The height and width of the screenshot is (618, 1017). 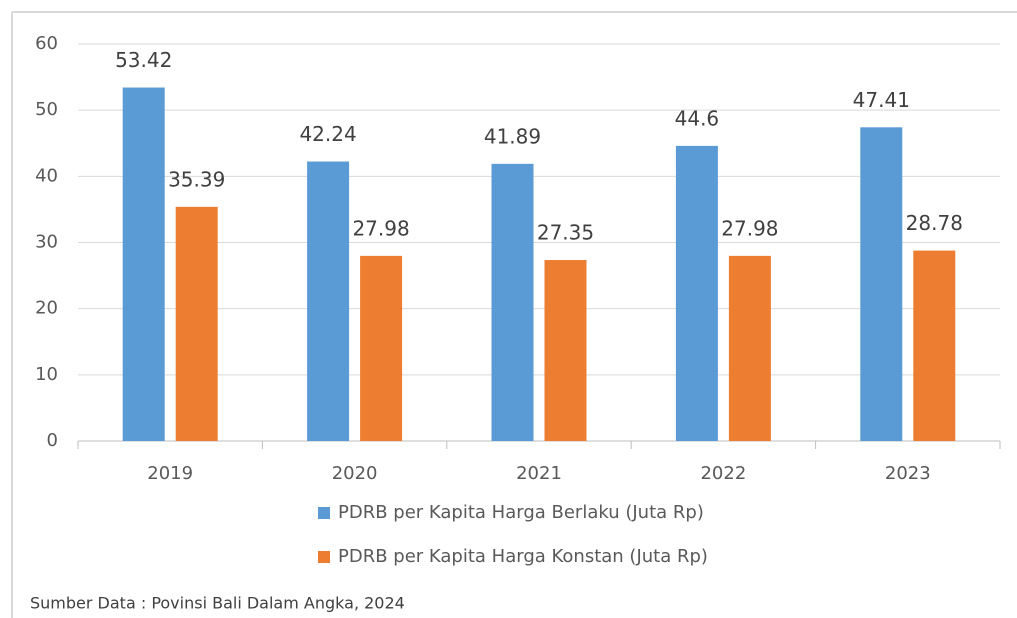 I want to click on data-label: 47.41, so click(x=881, y=100).